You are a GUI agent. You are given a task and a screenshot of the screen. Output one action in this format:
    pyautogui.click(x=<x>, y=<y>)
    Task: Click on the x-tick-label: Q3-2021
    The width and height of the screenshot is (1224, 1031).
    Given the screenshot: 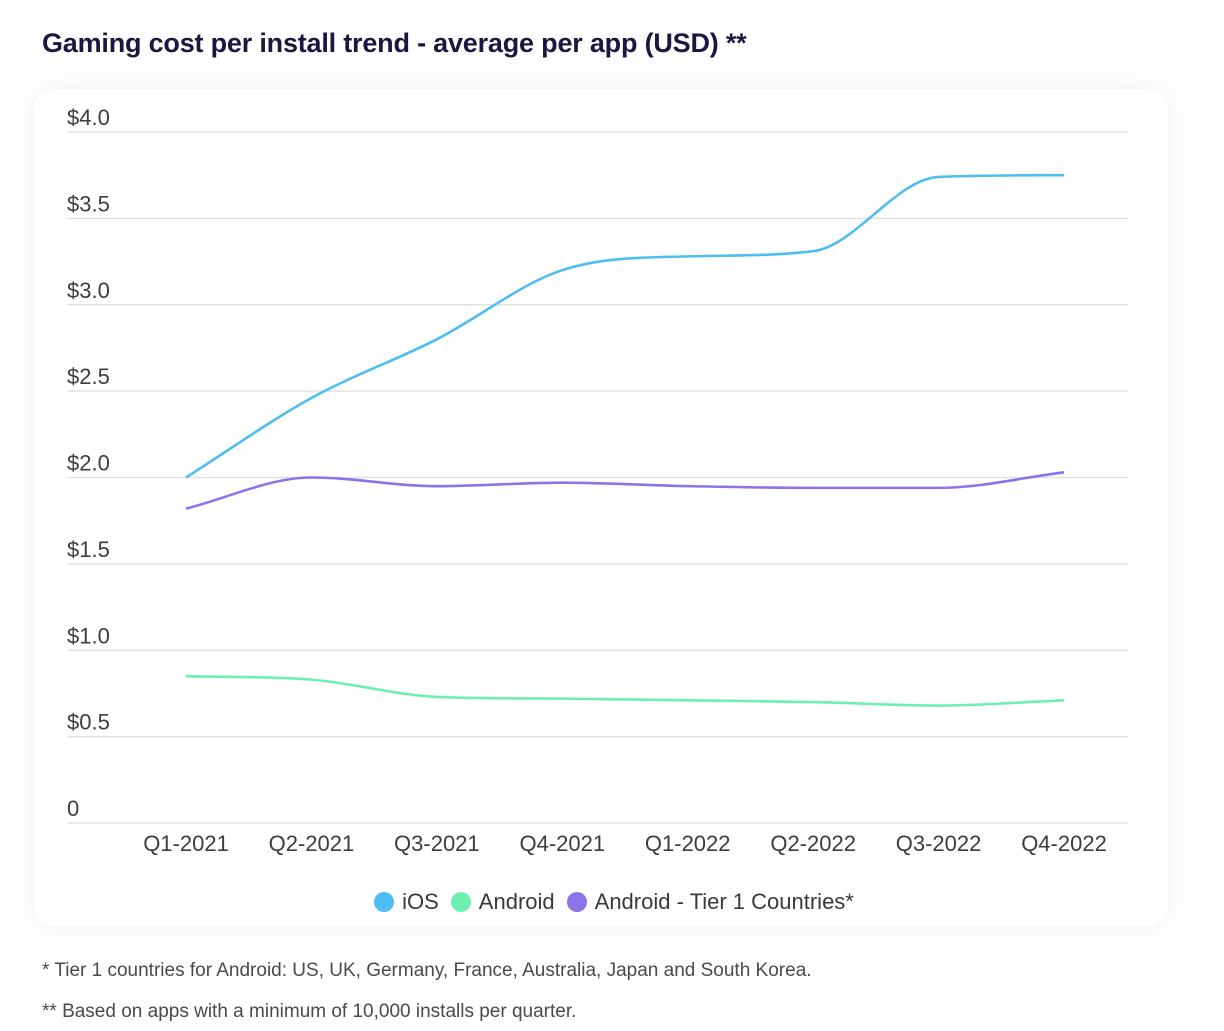 What is the action you would take?
    pyautogui.click(x=437, y=843)
    